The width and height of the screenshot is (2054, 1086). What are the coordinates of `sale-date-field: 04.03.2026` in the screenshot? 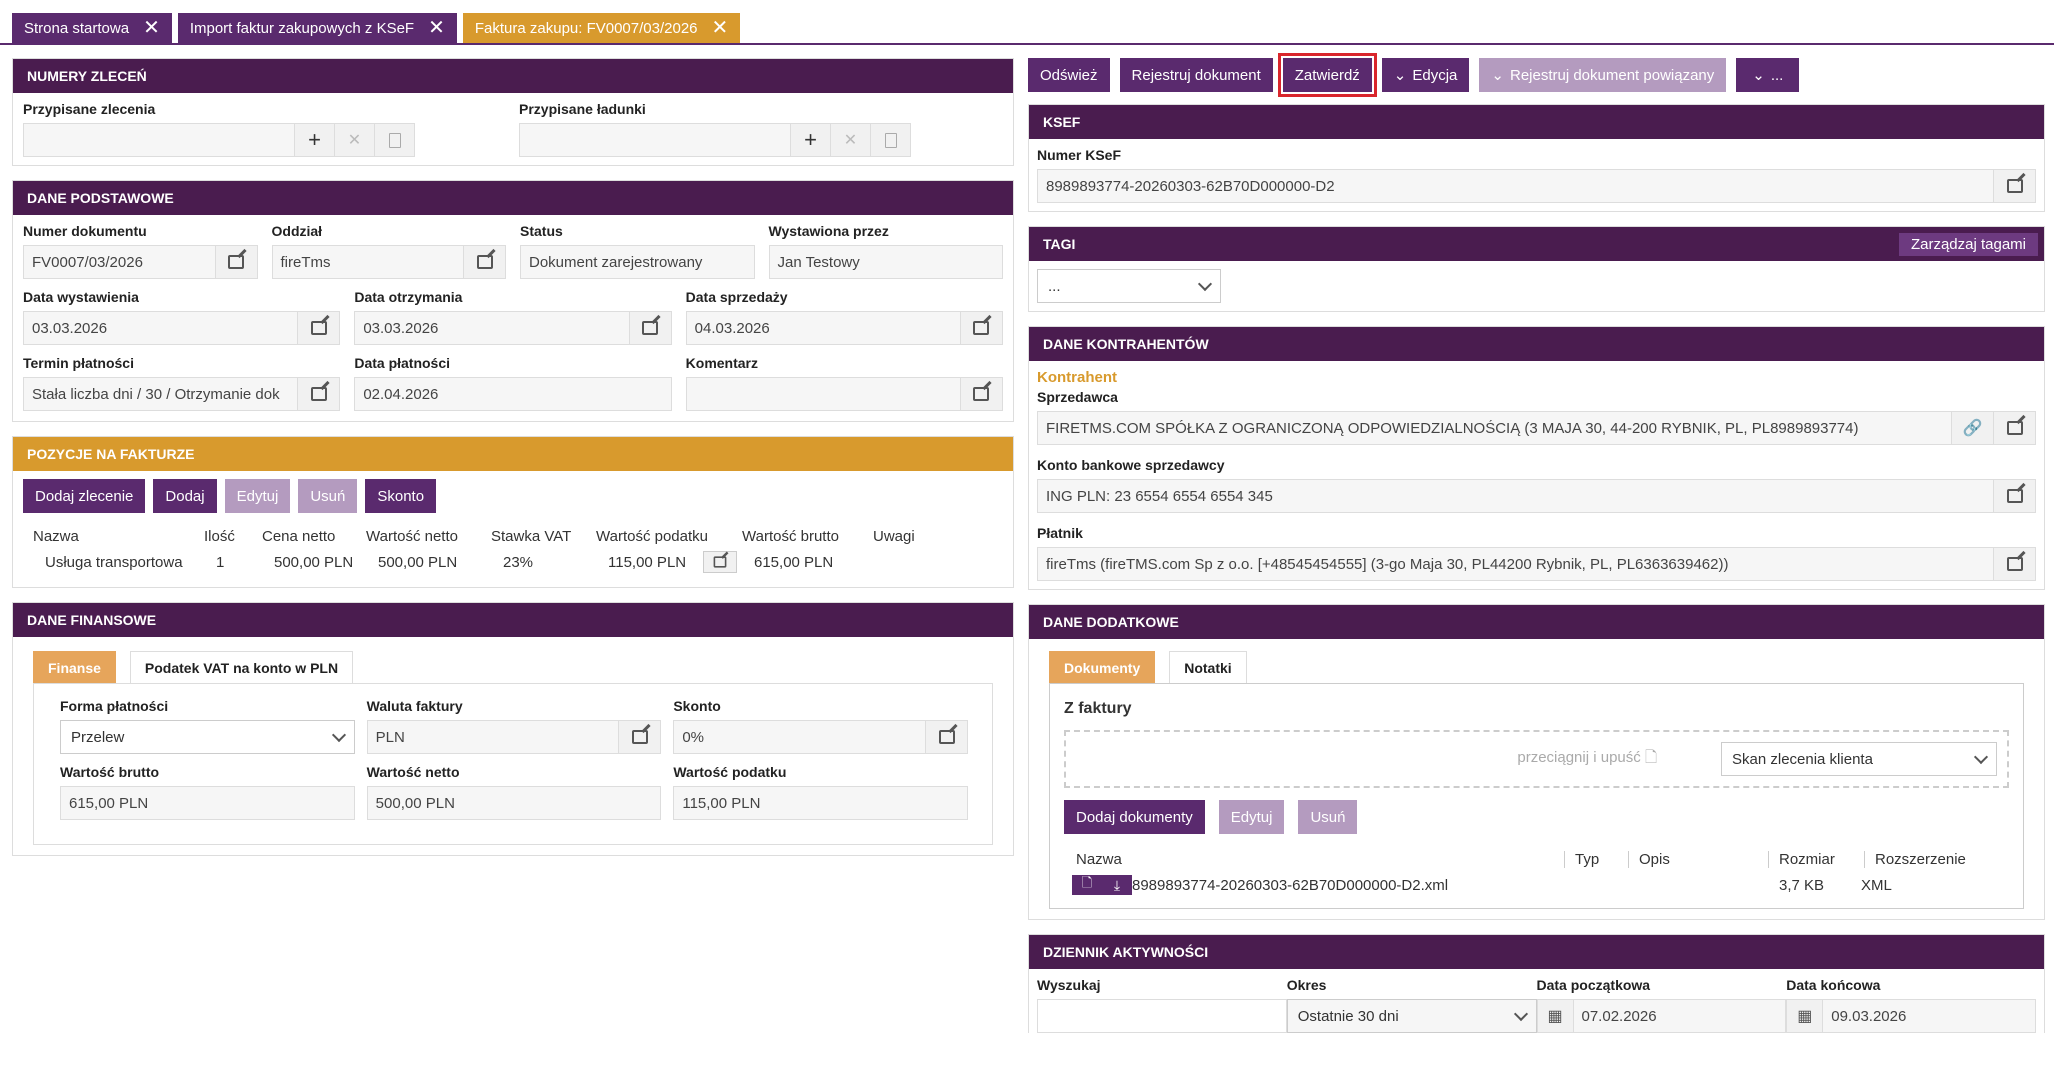 It's located at (844, 328).